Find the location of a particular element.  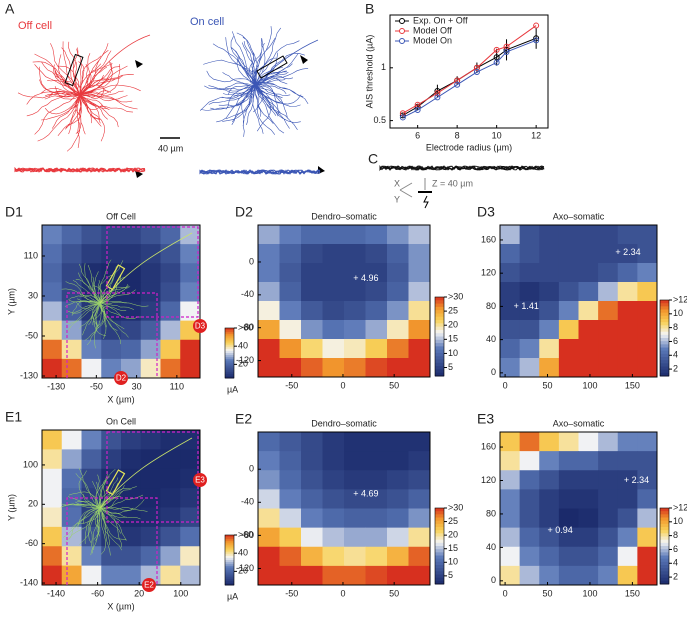

x-tick-label: 110 is located at coordinates (177, 386).